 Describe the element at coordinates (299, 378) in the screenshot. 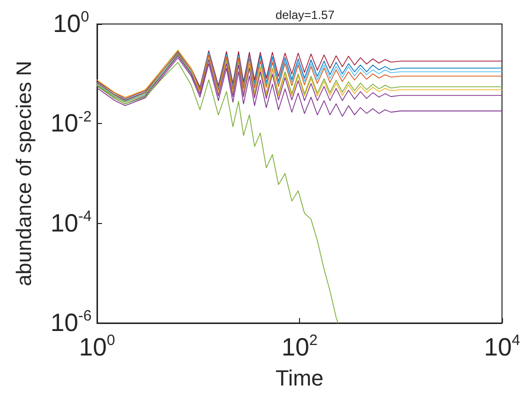

I see `x-axis-title: Time` at that location.